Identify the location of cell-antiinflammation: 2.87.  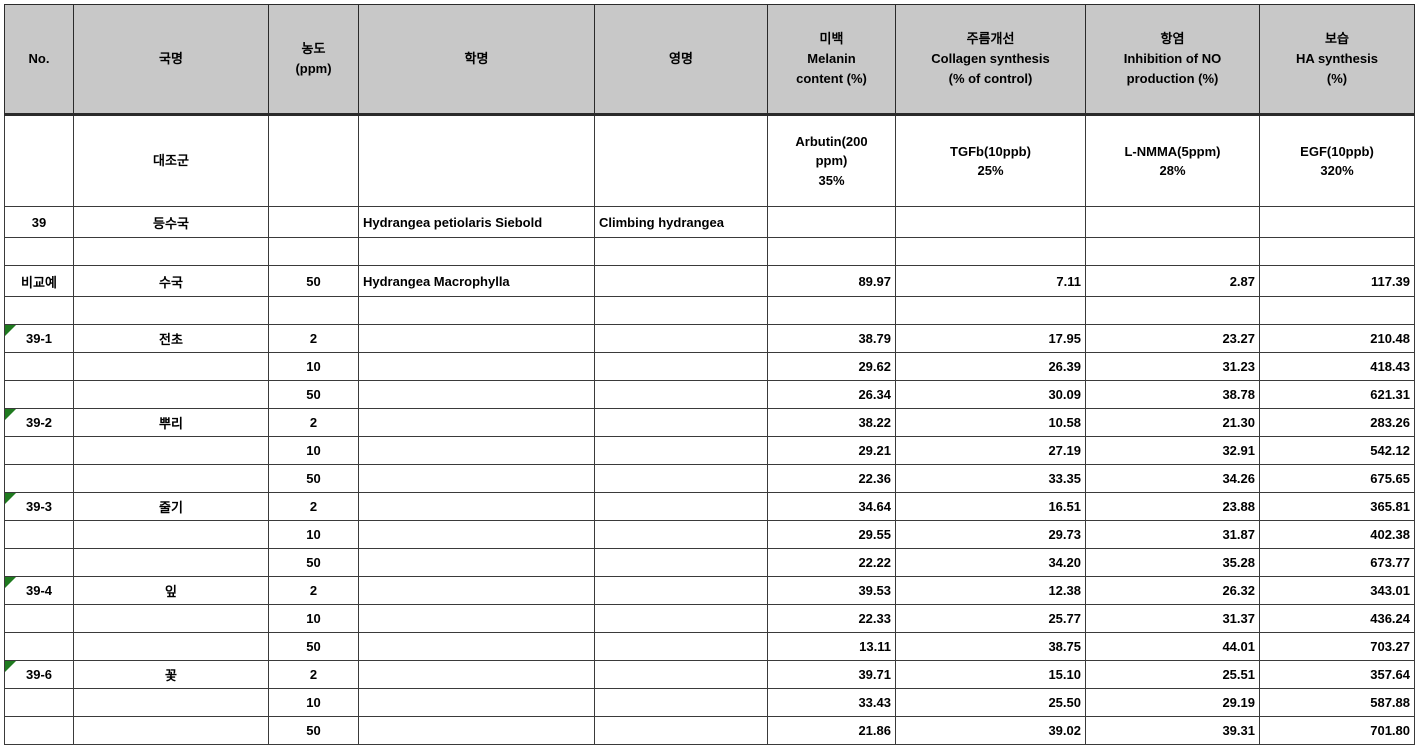
(1172, 281).